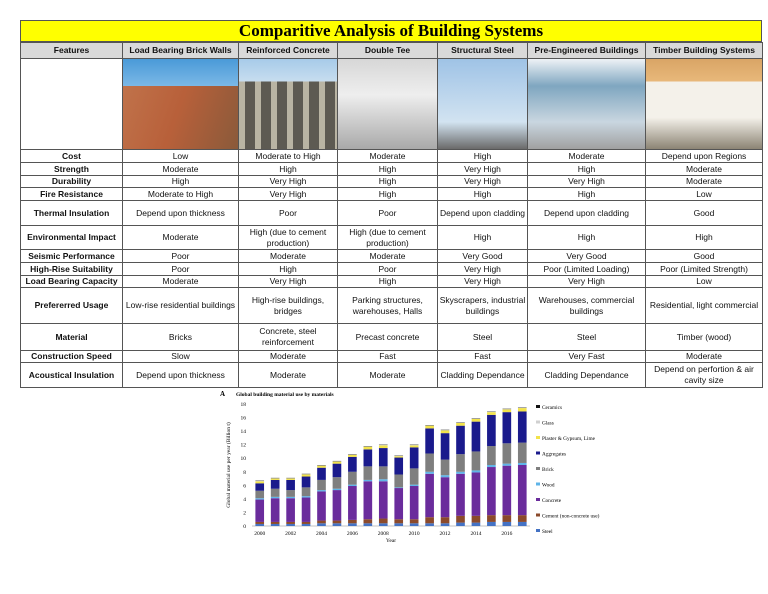 This screenshot has height=594, width=768. Describe the element at coordinates (288, 305) in the screenshot. I see `table-cell: High-rise buildings, bridges` at that location.